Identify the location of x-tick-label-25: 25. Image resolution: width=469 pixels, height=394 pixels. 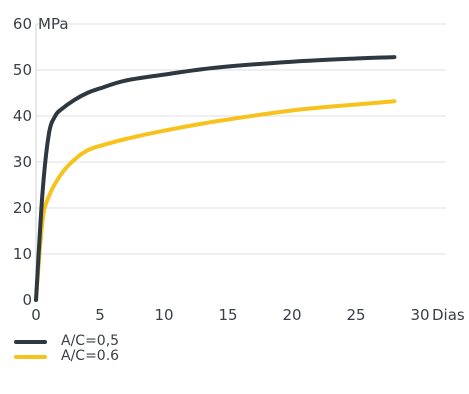
(355, 315).